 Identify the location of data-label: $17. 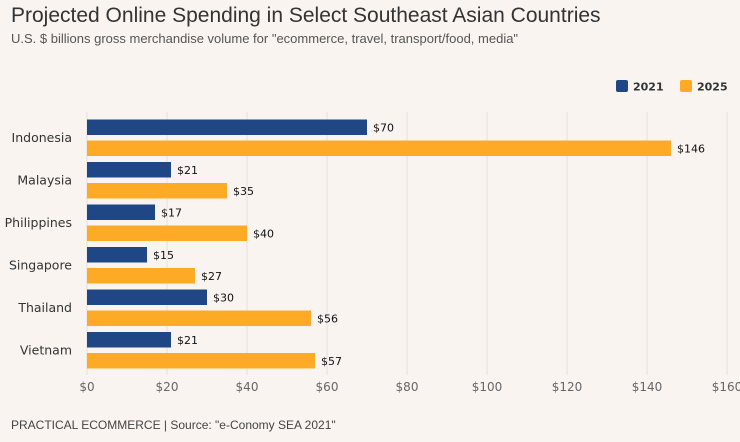
(171, 212).